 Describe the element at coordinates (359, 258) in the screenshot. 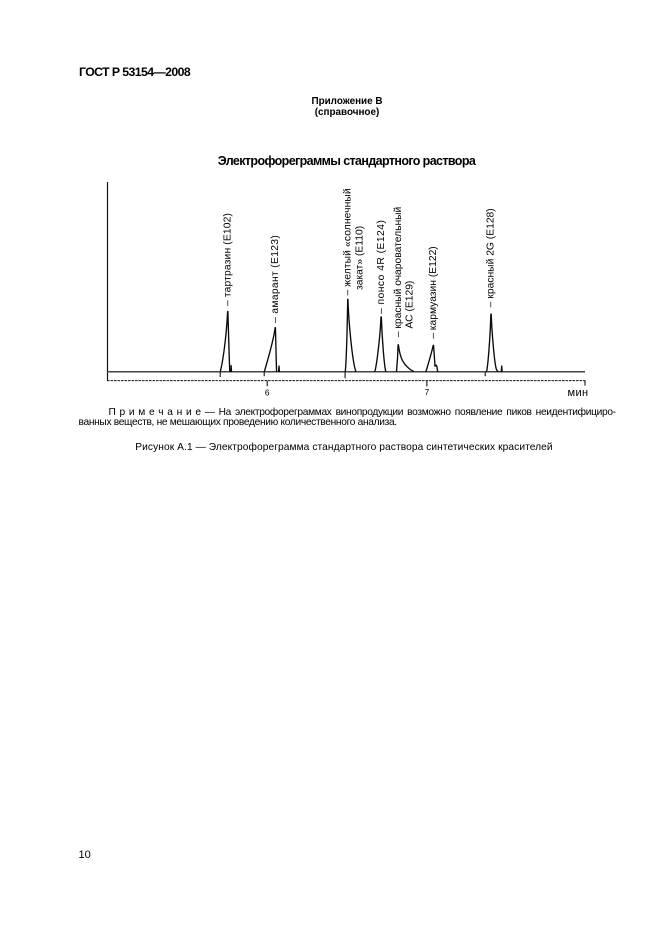

I see `svg-text: закат» (Е110)` at that location.